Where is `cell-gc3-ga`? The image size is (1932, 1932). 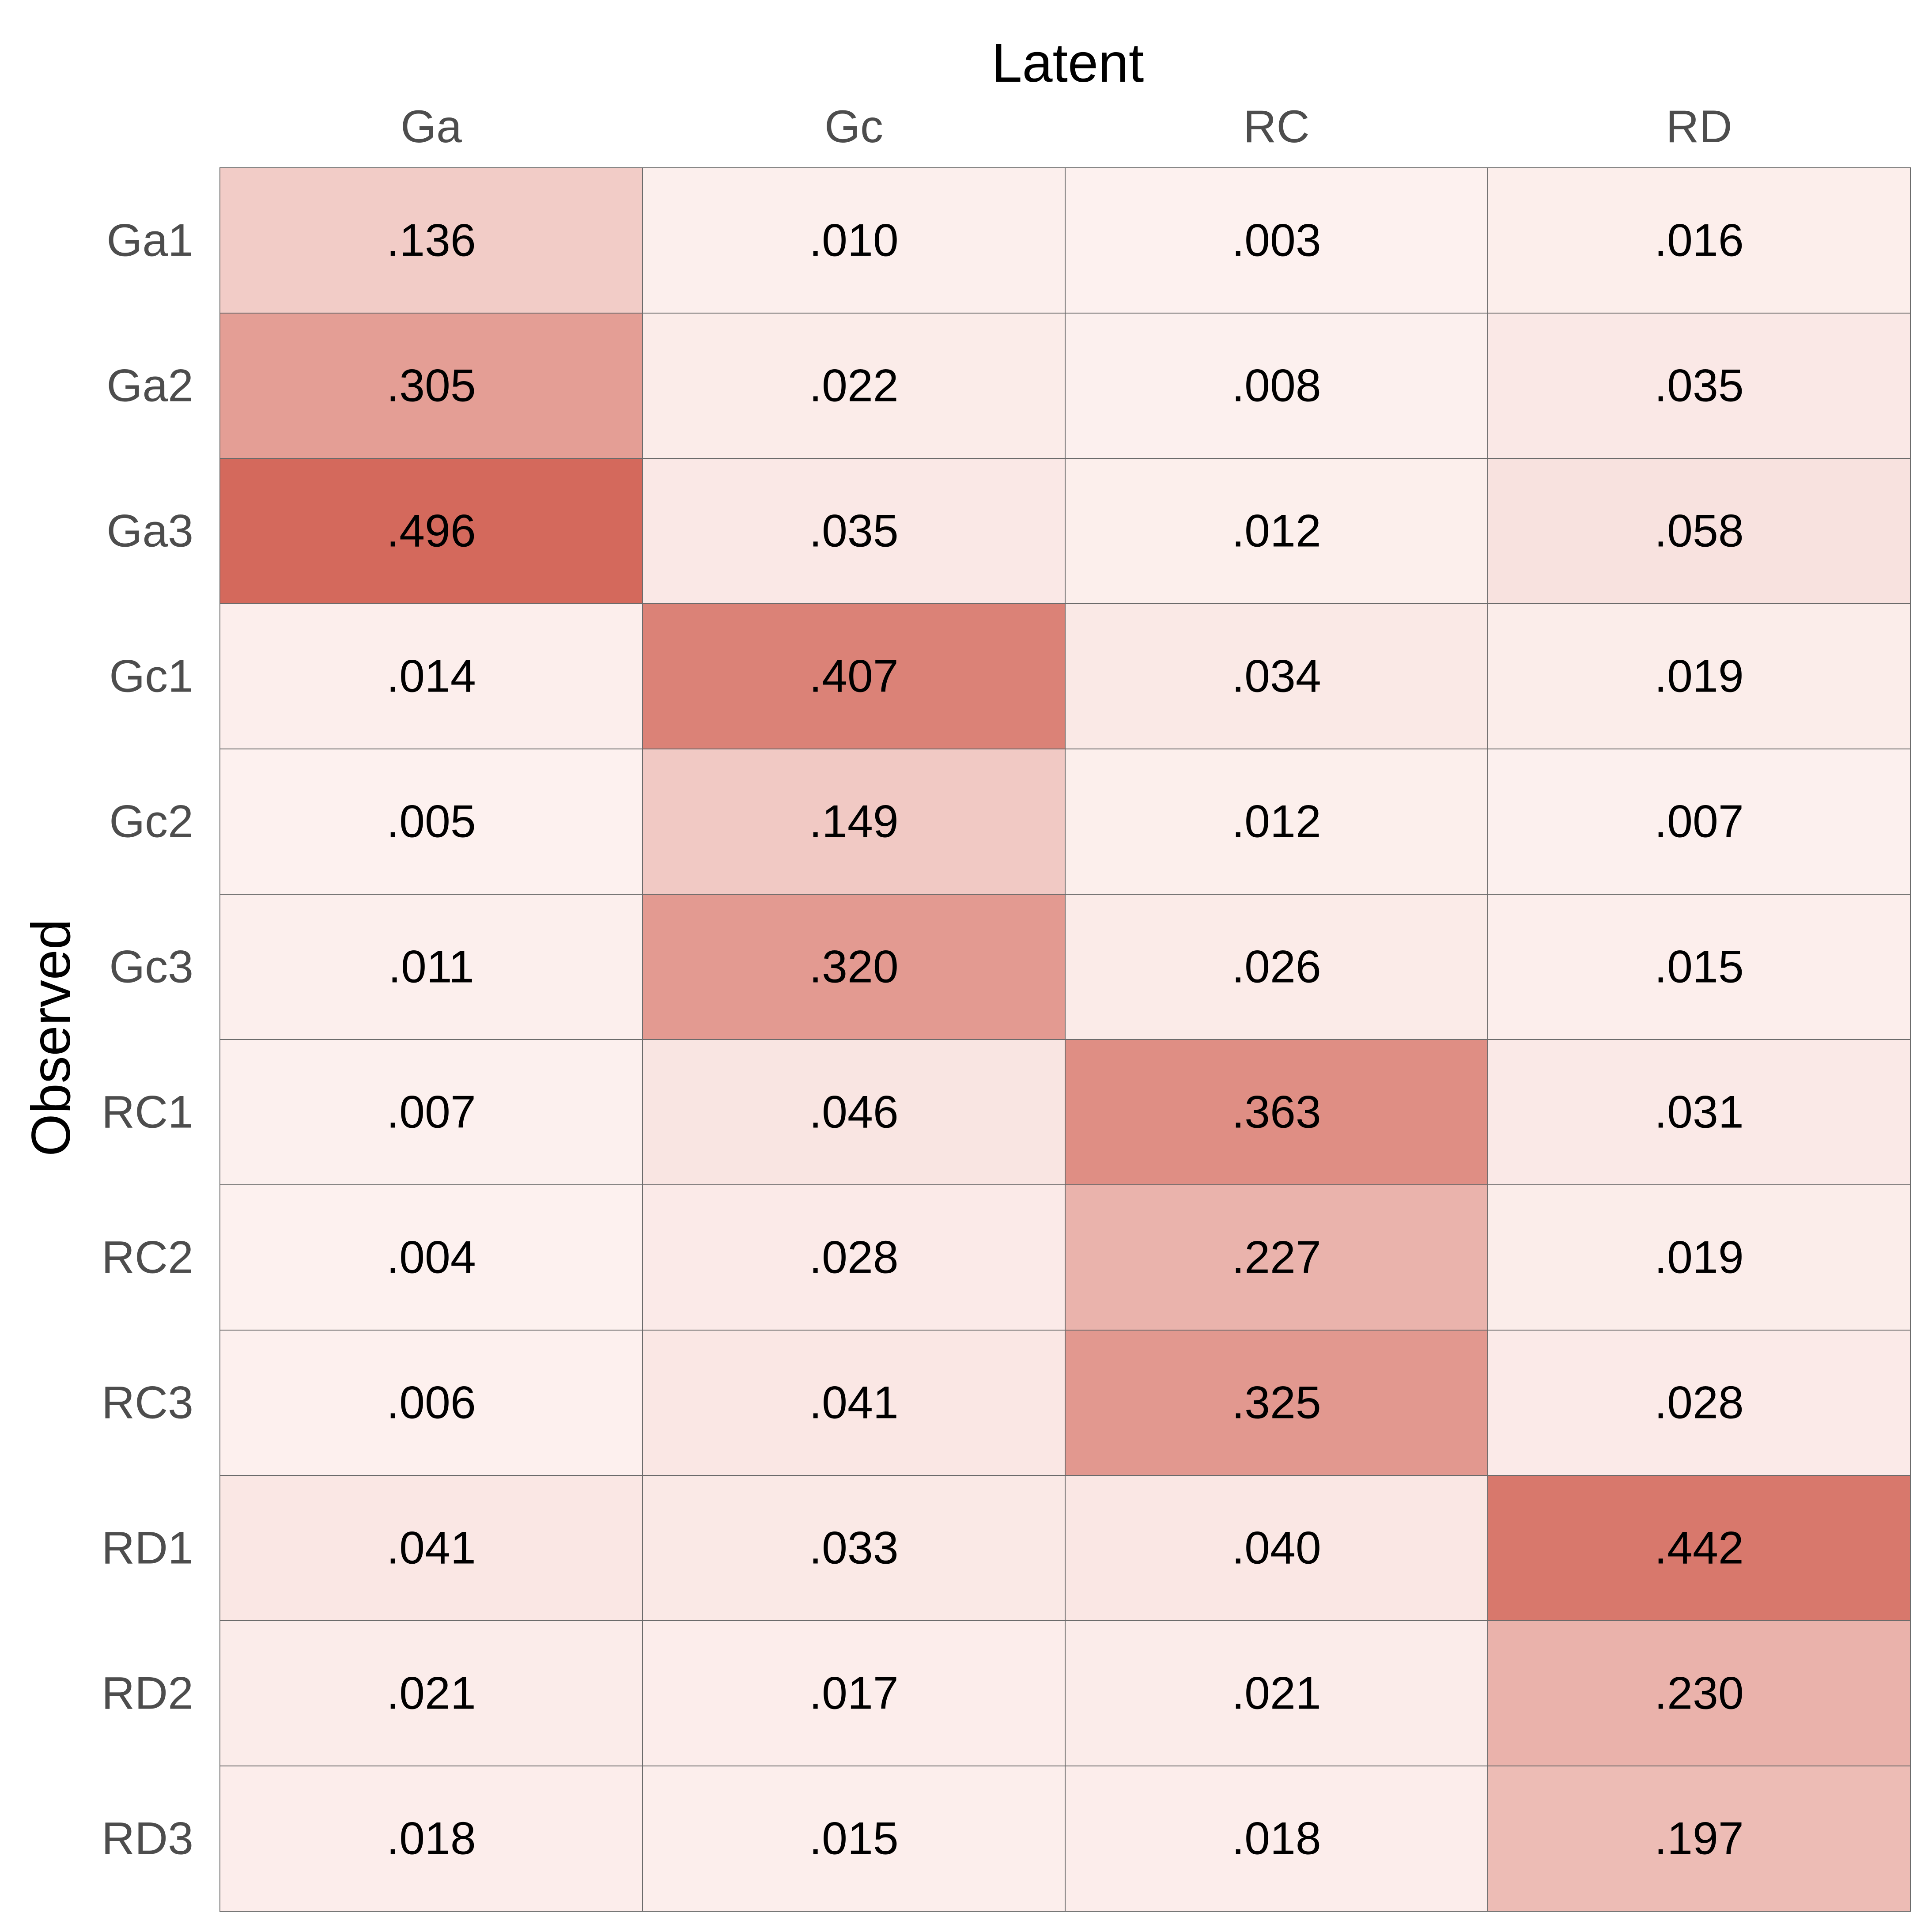
cell-gc3-ga is located at coordinates (431, 967).